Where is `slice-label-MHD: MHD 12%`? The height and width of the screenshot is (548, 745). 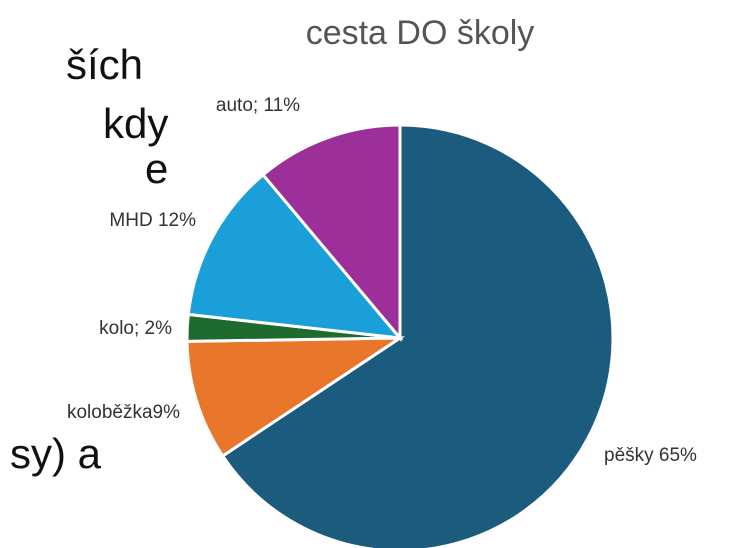 slice-label-MHD: MHD 12% is located at coordinates (152, 220).